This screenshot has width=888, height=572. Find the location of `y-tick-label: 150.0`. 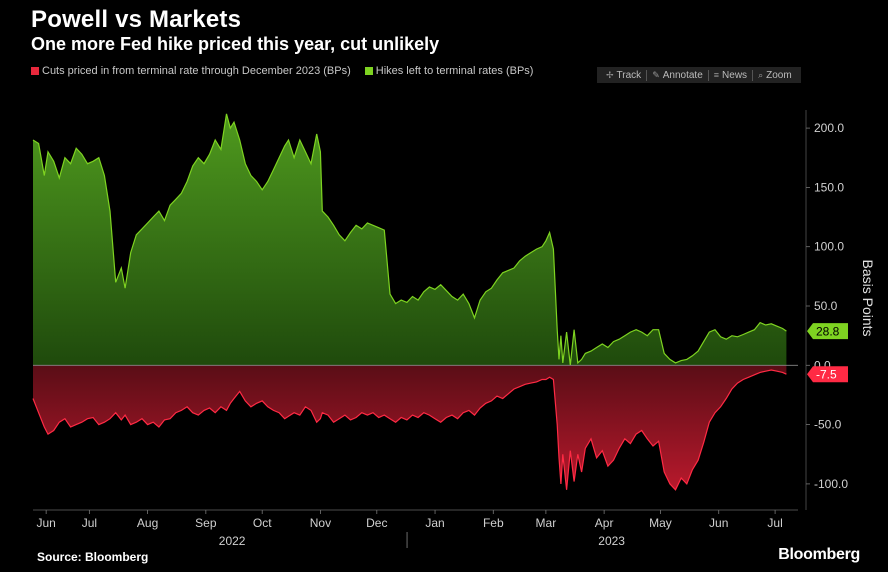

y-tick-label: 150.0 is located at coordinates (829, 187).